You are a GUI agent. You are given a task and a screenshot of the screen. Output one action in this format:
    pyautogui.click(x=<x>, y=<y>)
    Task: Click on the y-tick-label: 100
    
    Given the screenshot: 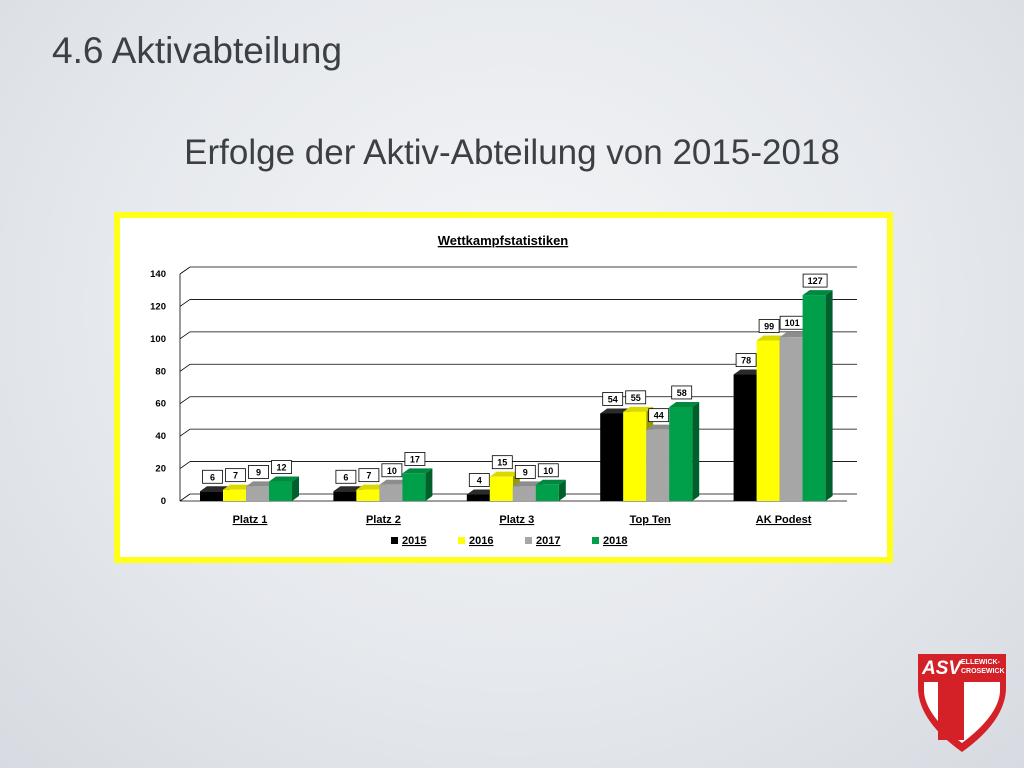 What is the action you would take?
    pyautogui.click(x=158, y=339)
    